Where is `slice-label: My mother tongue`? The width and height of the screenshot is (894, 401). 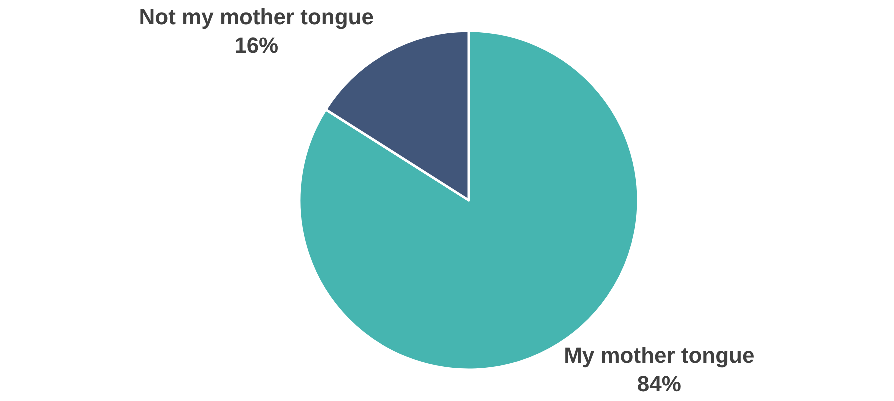 slice-label: My mother tongue is located at coordinates (659, 355).